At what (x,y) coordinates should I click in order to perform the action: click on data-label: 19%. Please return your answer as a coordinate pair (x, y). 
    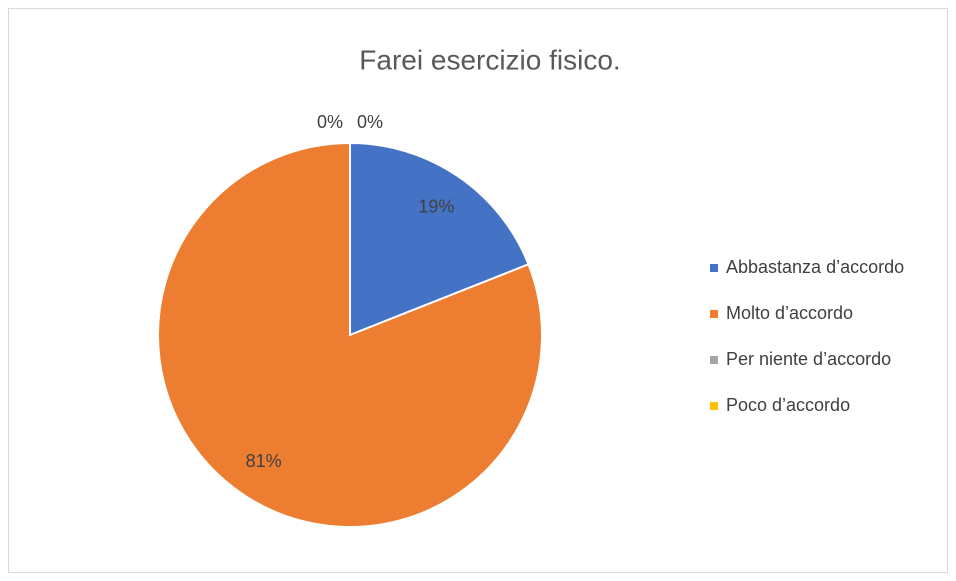
    Looking at the image, I should click on (436, 207).